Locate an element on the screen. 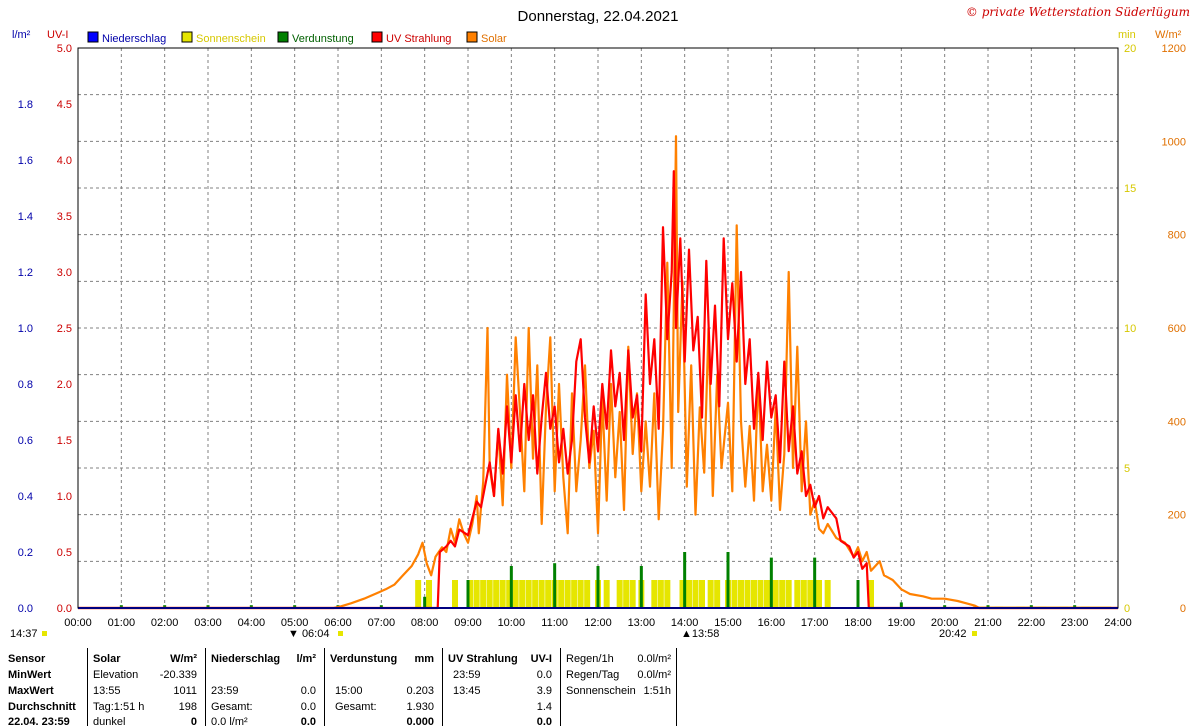 Image resolution: width=1200 pixels, height=728 pixels. x-tick-label: 00:00 is located at coordinates (78, 623).